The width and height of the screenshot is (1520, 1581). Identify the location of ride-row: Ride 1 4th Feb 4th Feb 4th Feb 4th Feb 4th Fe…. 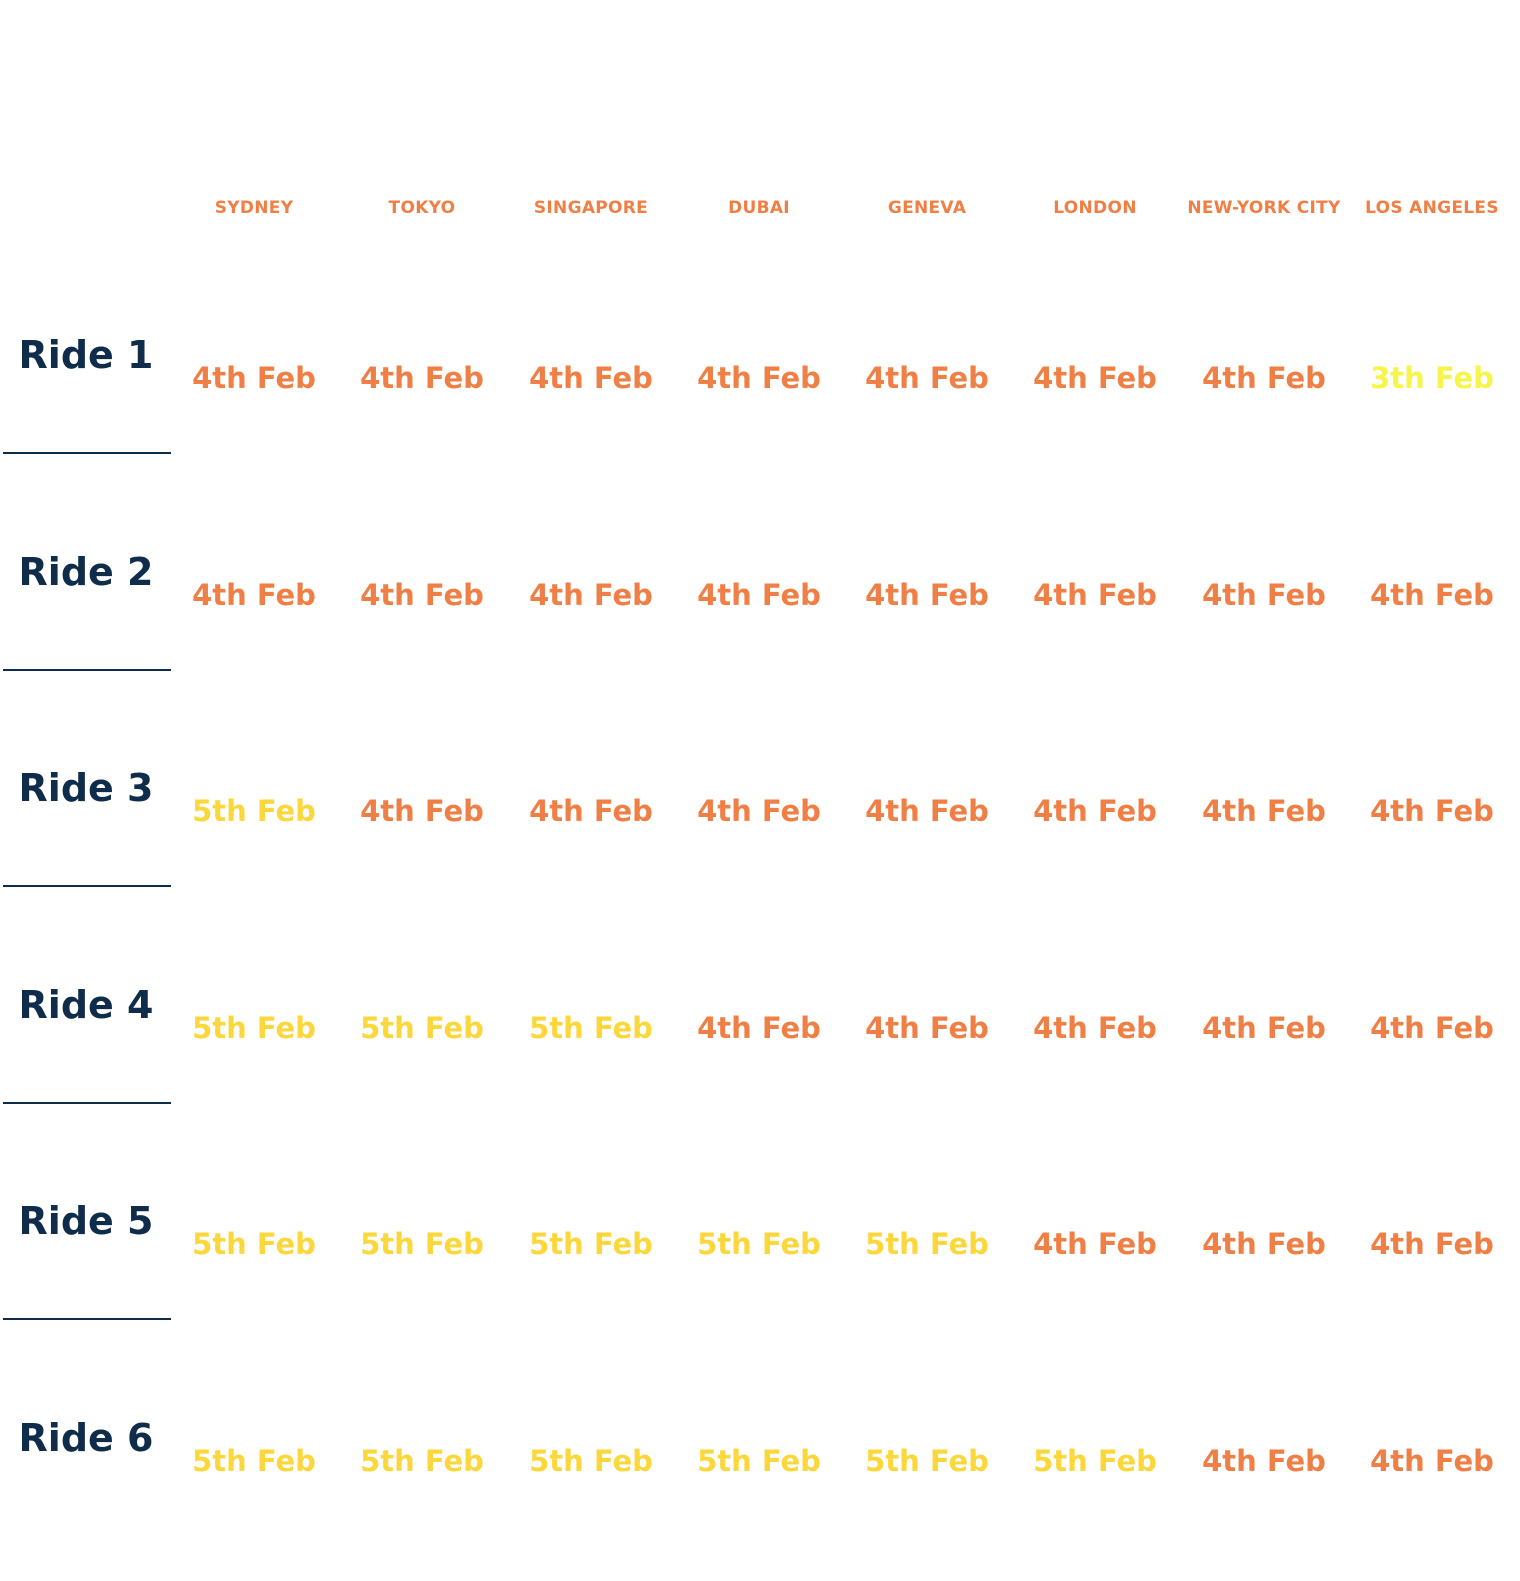
(760, 390).